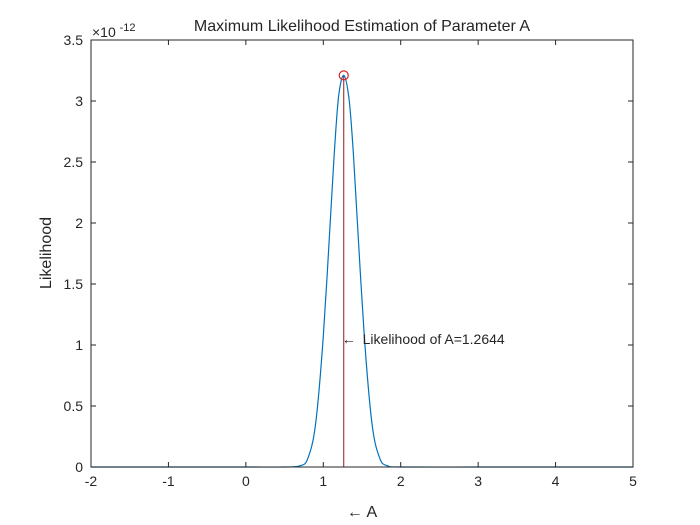 This screenshot has height=525, width=700. Describe the element at coordinates (79, 101) in the screenshot. I see `y-tick-label: 3` at that location.